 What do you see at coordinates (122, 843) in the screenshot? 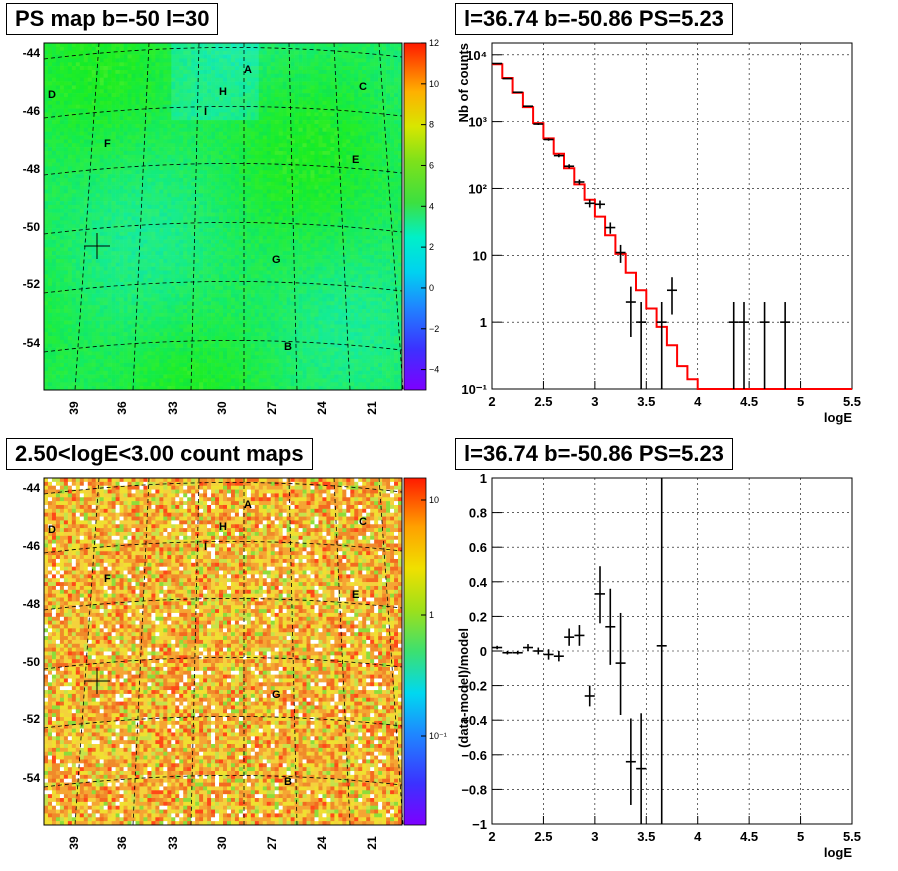
I see `x-tick-label: 36` at bounding box center [122, 843].